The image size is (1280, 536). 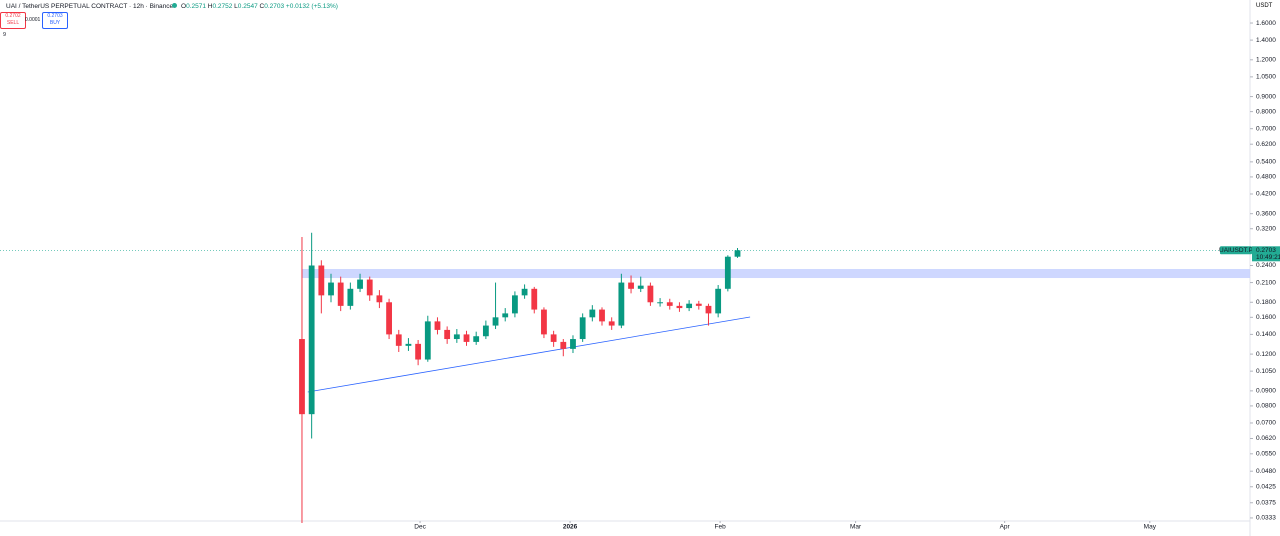 What do you see at coordinates (1266, 60) in the screenshot?
I see `y-tick-label: 1.2000` at bounding box center [1266, 60].